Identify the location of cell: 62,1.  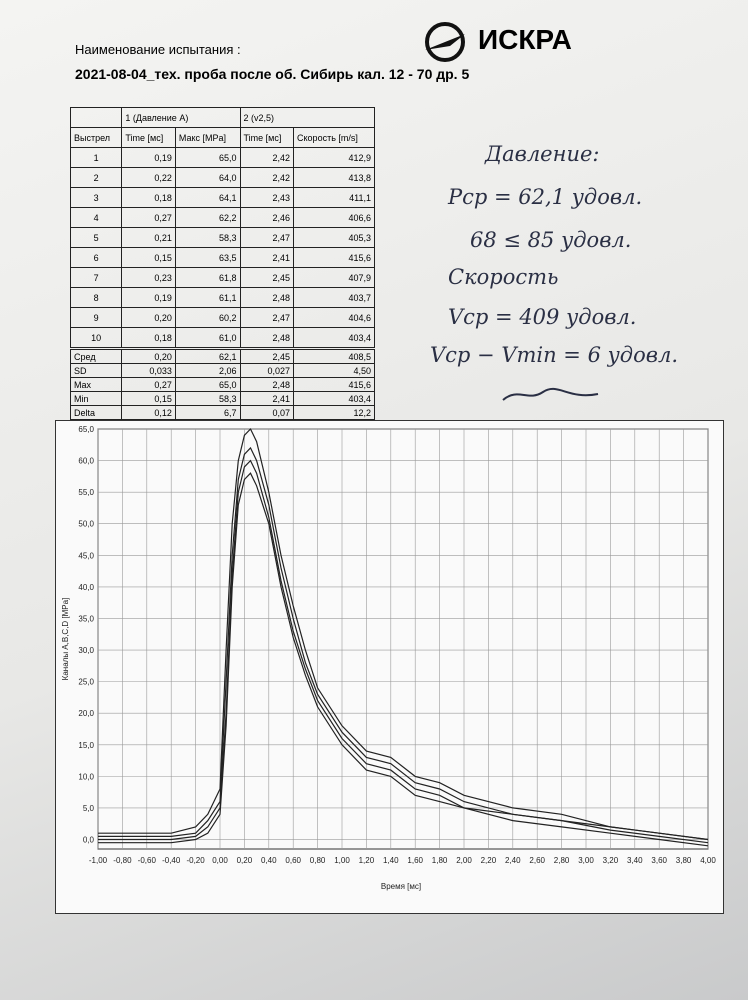
(207, 356).